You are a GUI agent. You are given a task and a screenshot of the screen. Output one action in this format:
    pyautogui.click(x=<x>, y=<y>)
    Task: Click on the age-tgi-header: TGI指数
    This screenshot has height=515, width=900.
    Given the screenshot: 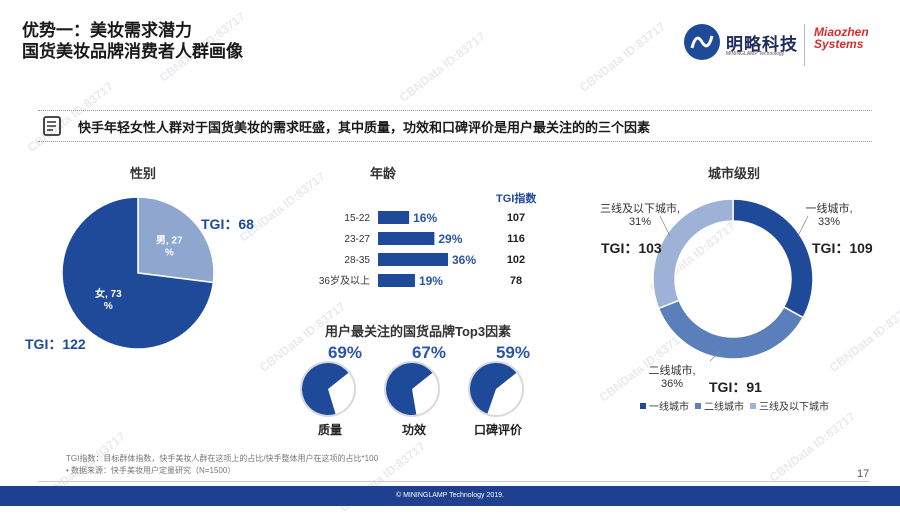 What is the action you would take?
    pyautogui.click(x=516, y=199)
    